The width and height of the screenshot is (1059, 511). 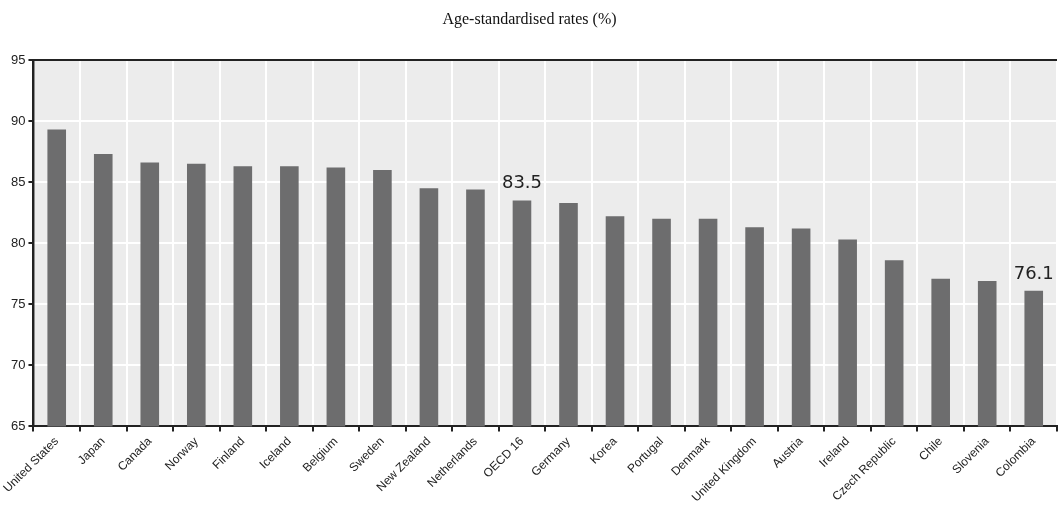 What do you see at coordinates (18, 303) in the screenshot?
I see `y-tick-label: 75` at bounding box center [18, 303].